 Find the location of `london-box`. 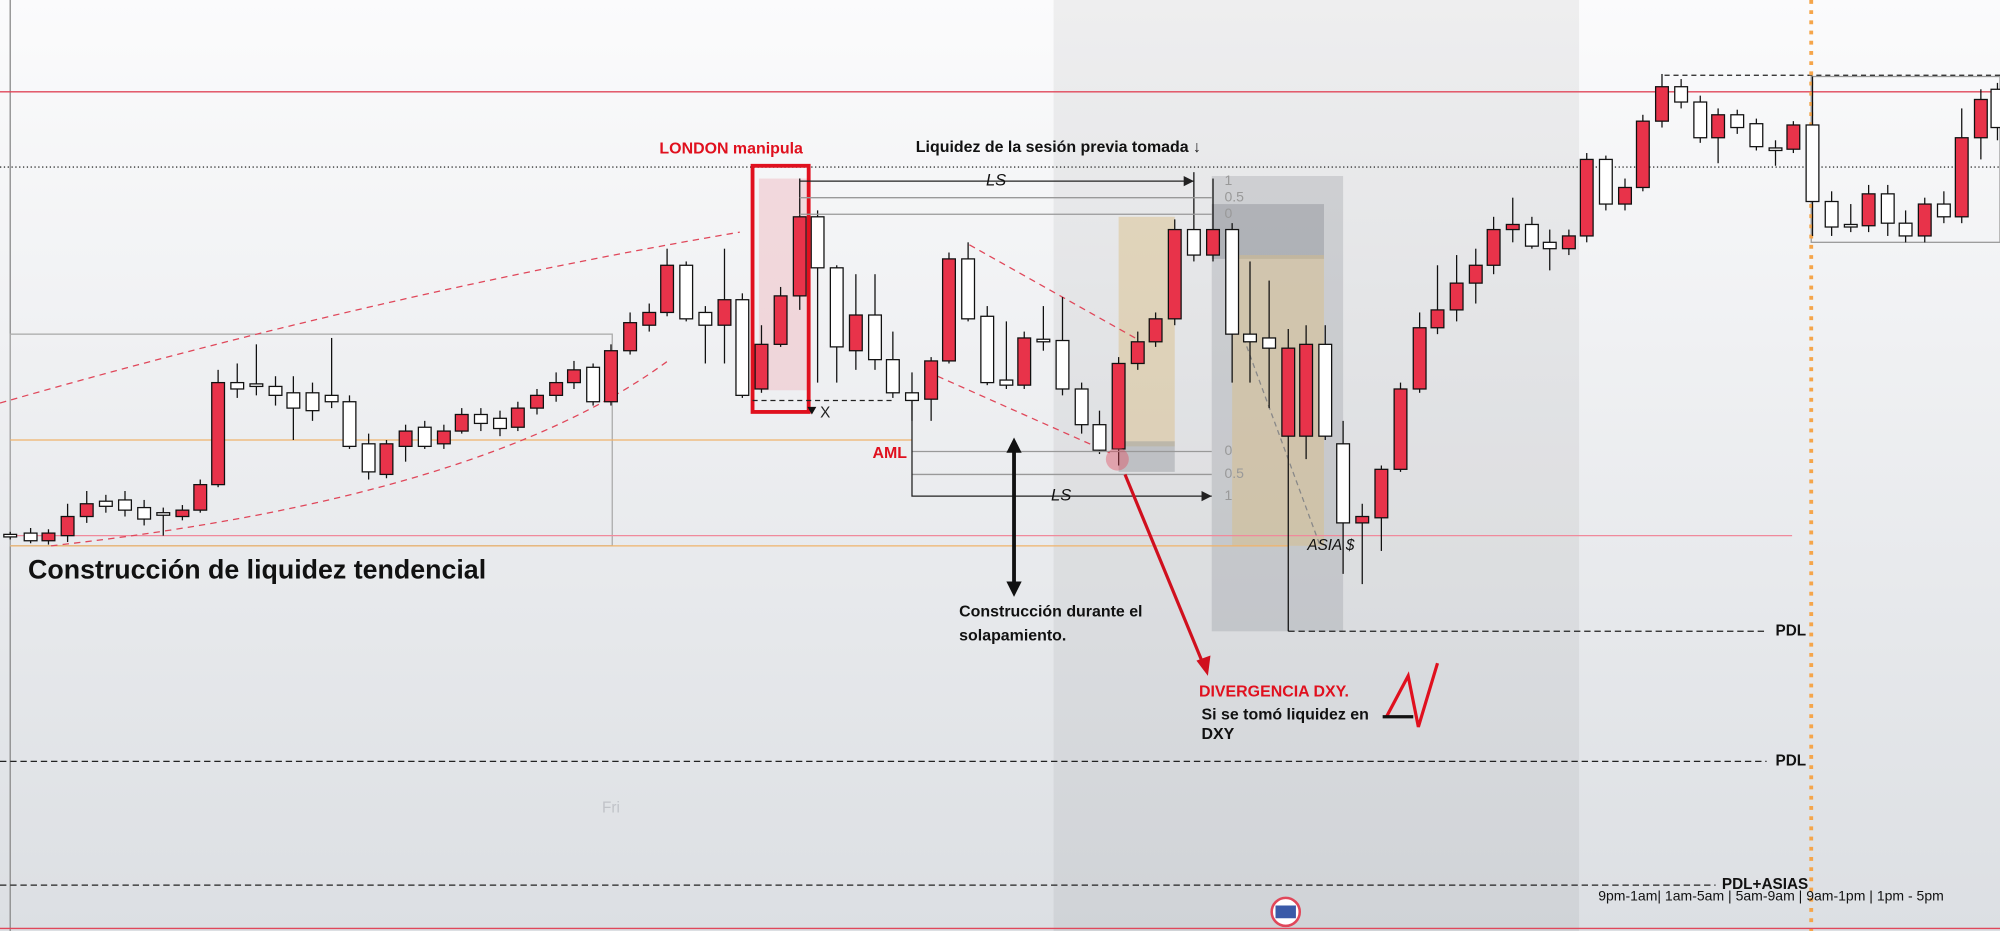

london-box is located at coordinates (780, 288).